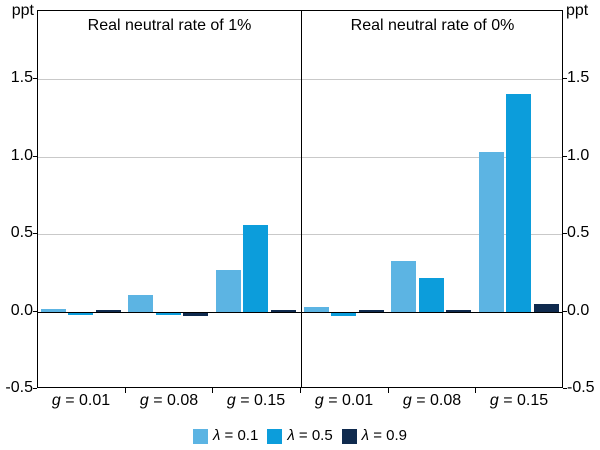 The height and width of the screenshot is (450, 600). What do you see at coordinates (578, 310) in the screenshot?
I see `y-tick-label-right: 0.0` at bounding box center [578, 310].